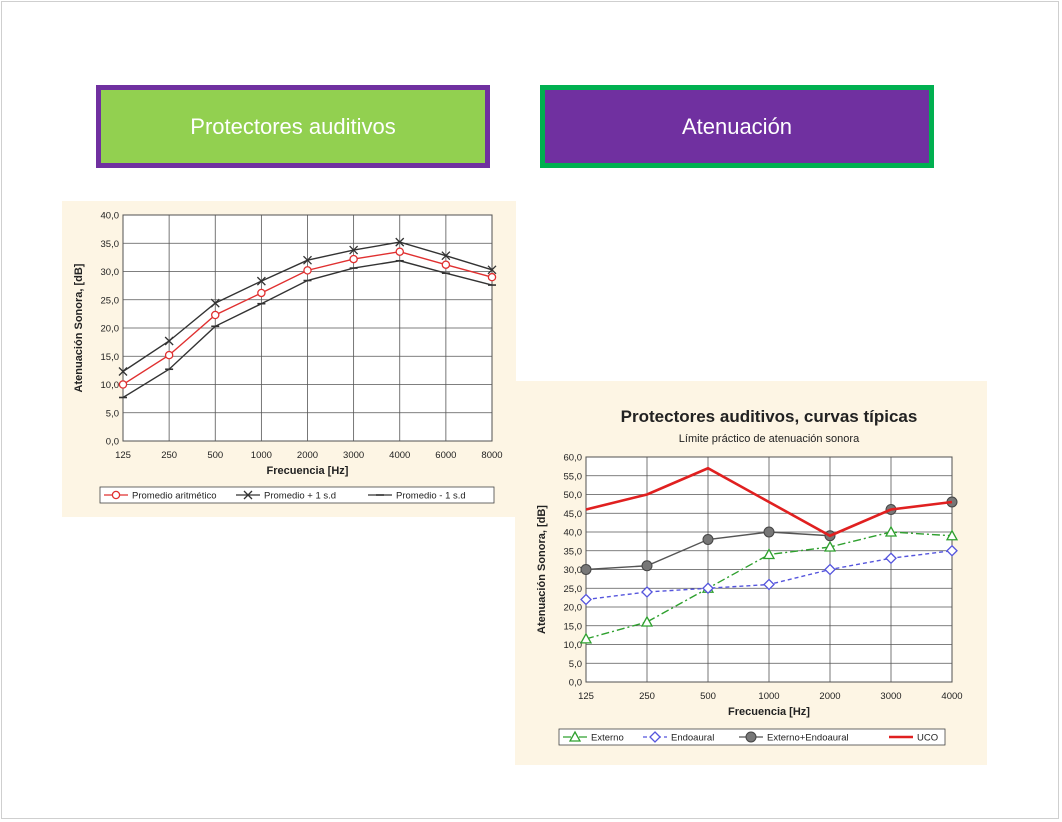  Describe the element at coordinates (573, 458) in the screenshot. I see `y-tick-label: 60,0` at that location.